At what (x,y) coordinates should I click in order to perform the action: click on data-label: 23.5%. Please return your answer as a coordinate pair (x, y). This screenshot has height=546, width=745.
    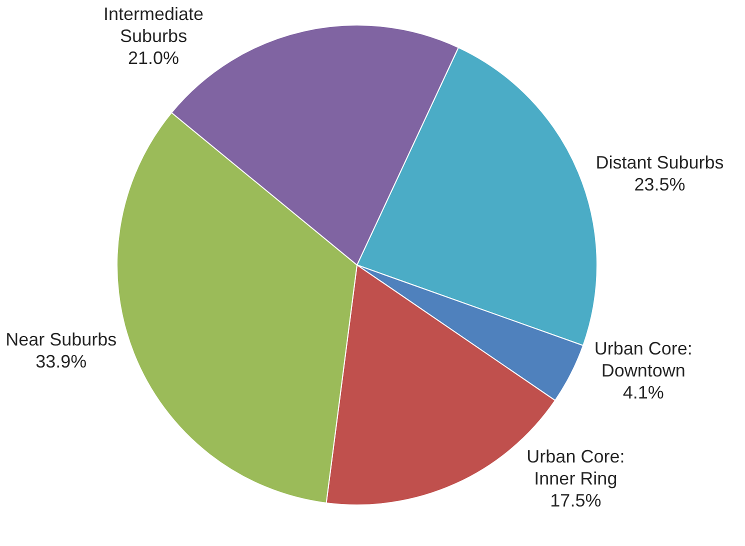
    Looking at the image, I should click on (660, 184).